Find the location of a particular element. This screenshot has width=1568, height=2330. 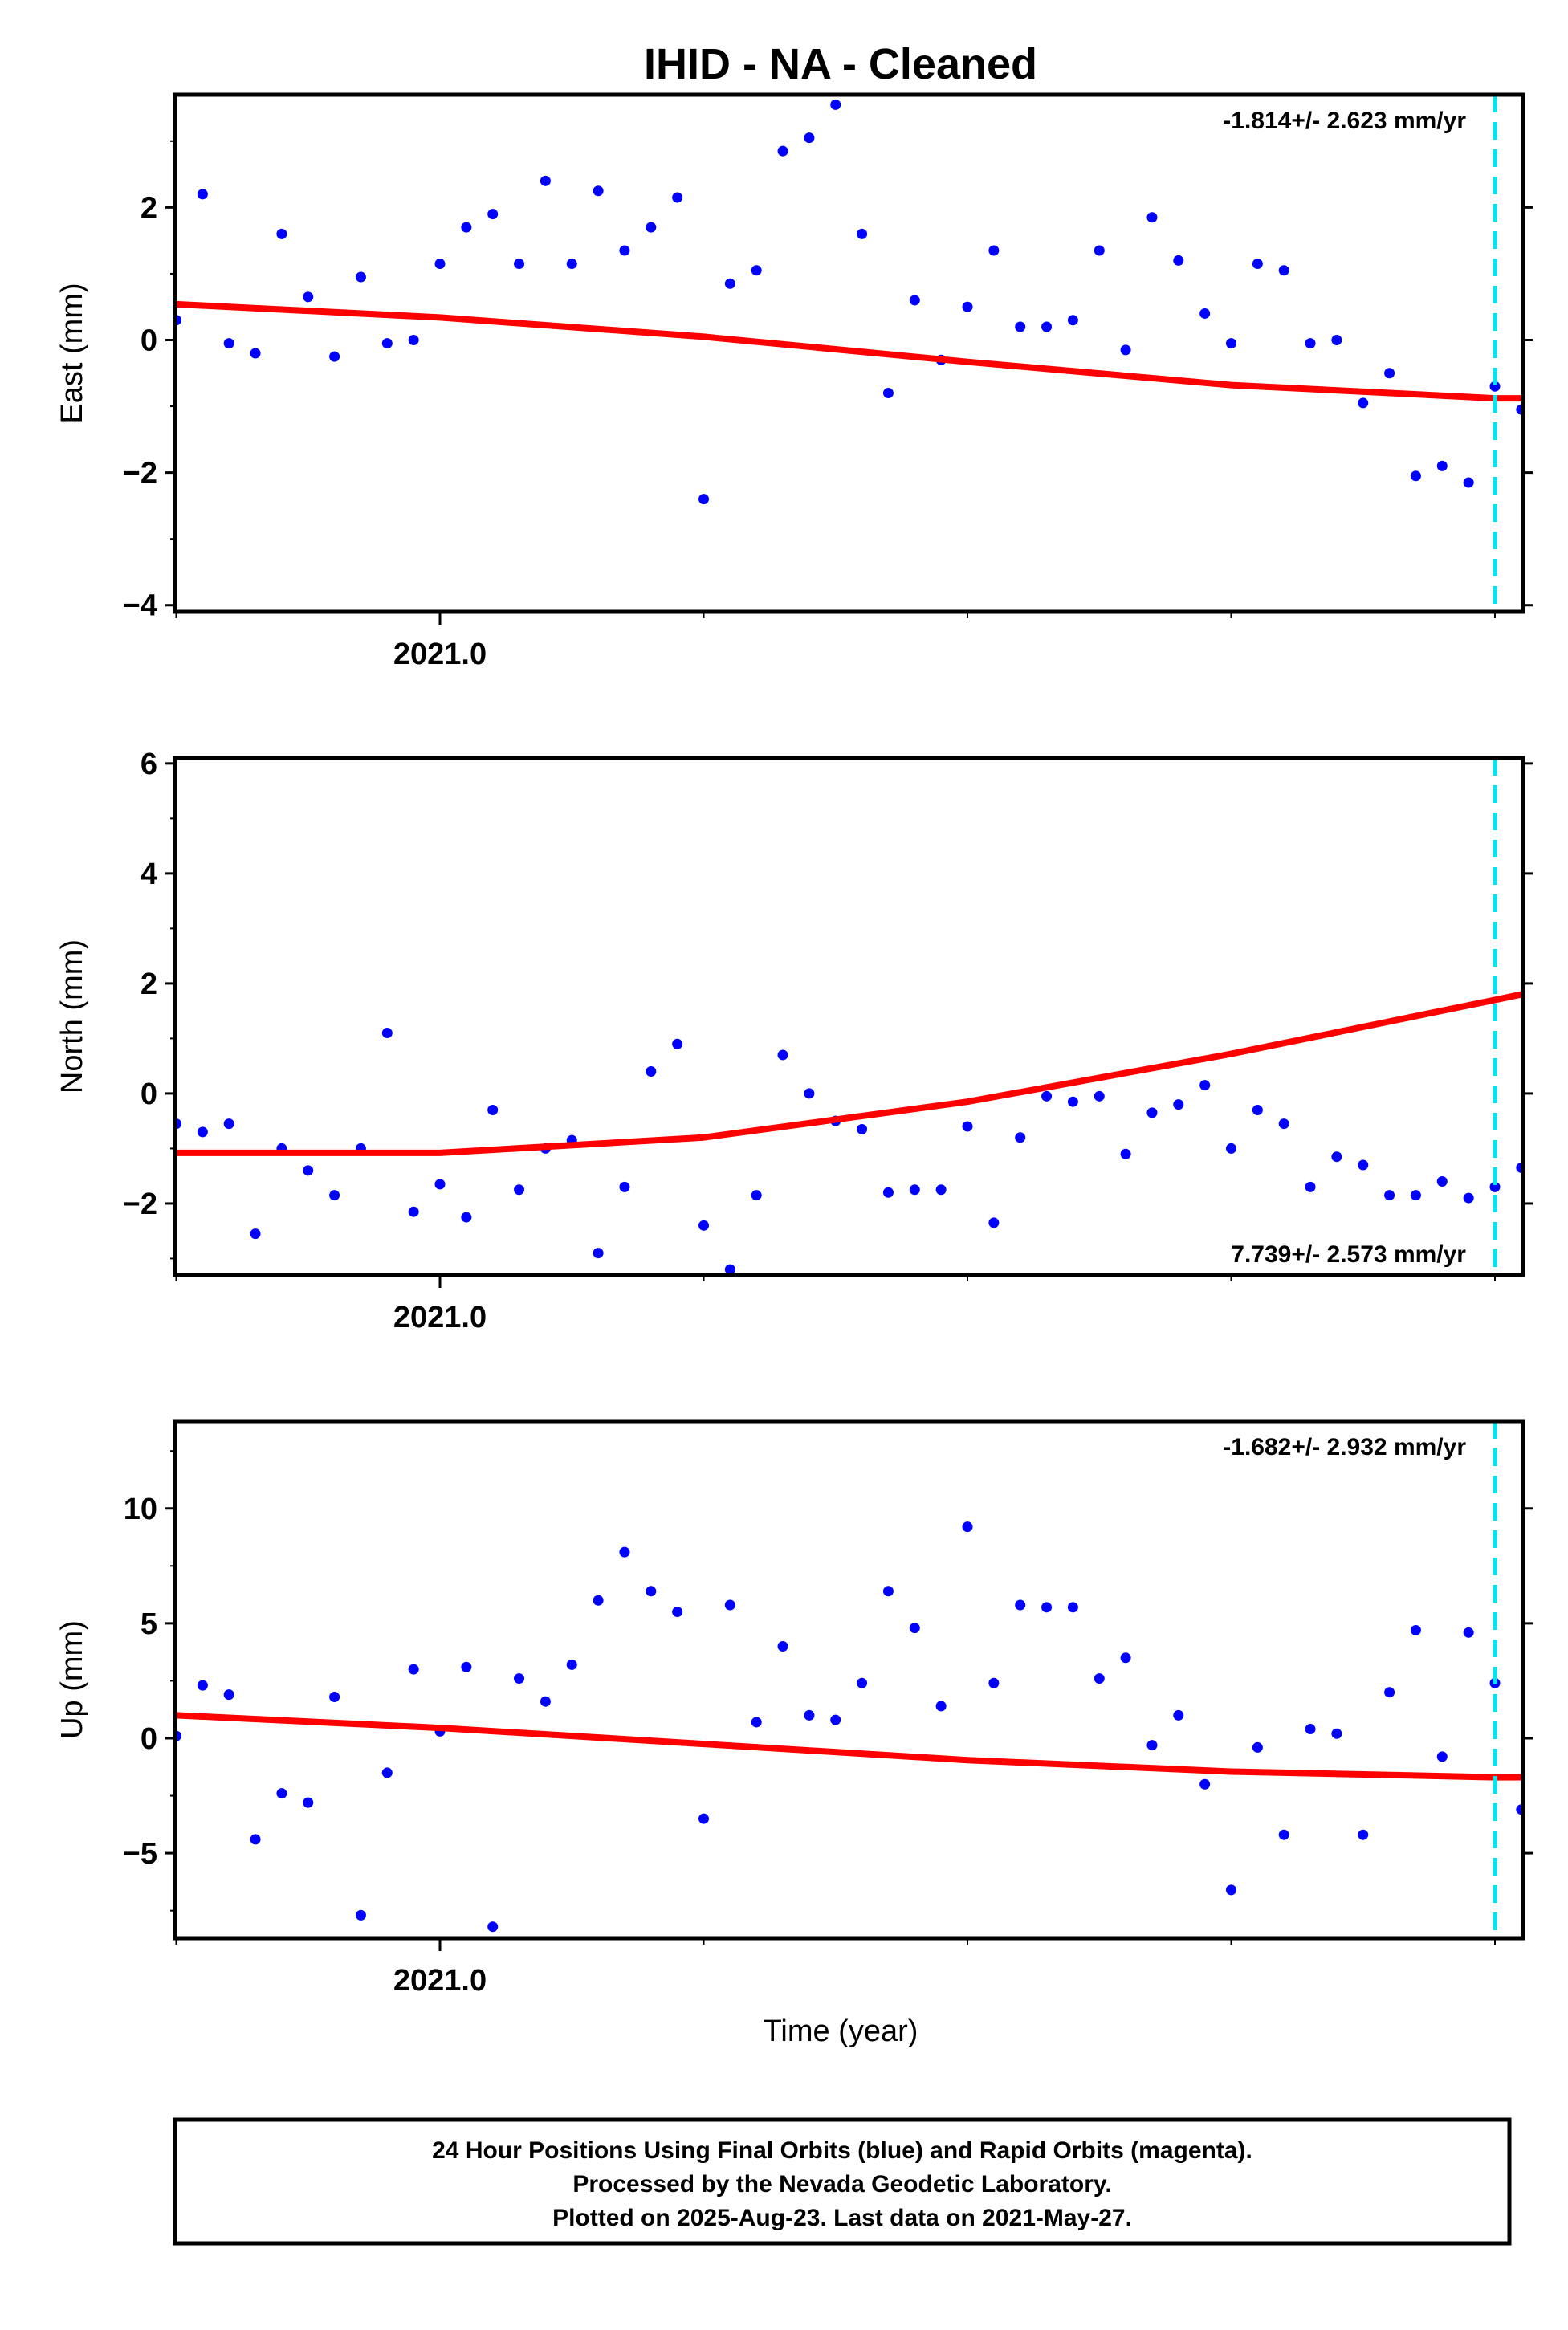

rate-annotation: -1.814+/- 2.623 mm/yr is located at coordinates (1344, 121).